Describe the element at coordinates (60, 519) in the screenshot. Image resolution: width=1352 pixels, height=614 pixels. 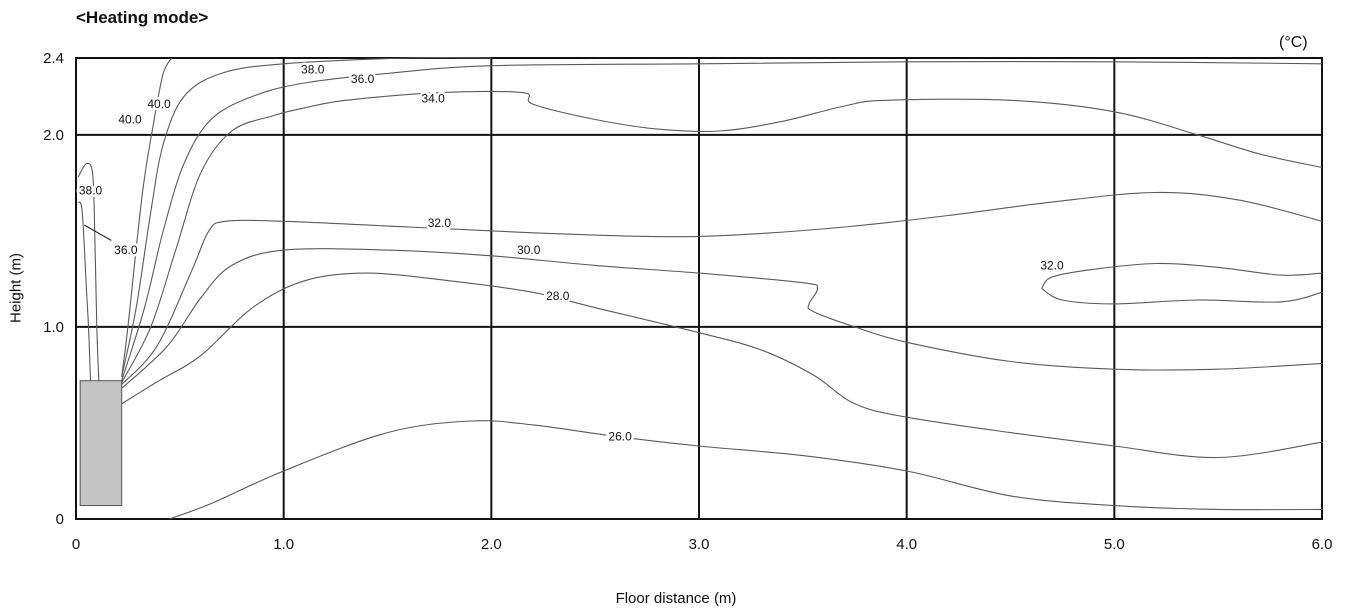
I see `y-tick-label: 0` at that location.